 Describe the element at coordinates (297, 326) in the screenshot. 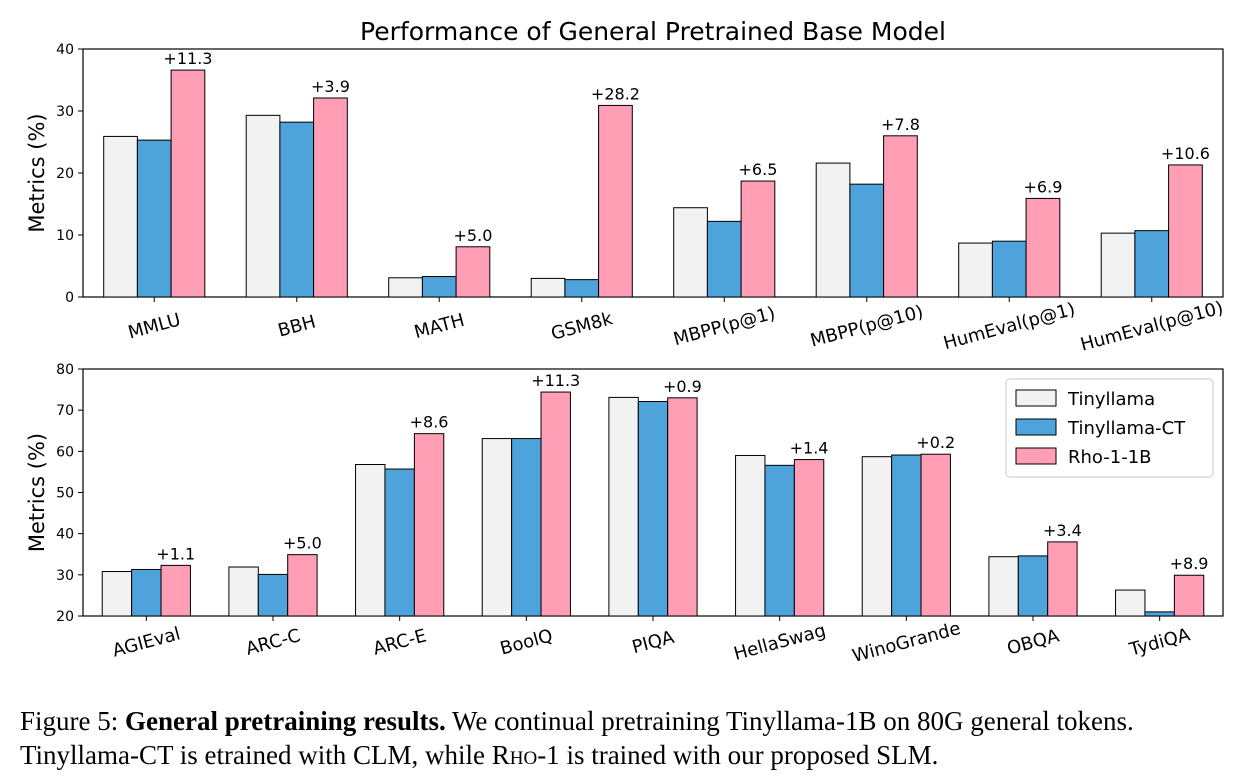

I see `x-tick-label: BBH` at that location.